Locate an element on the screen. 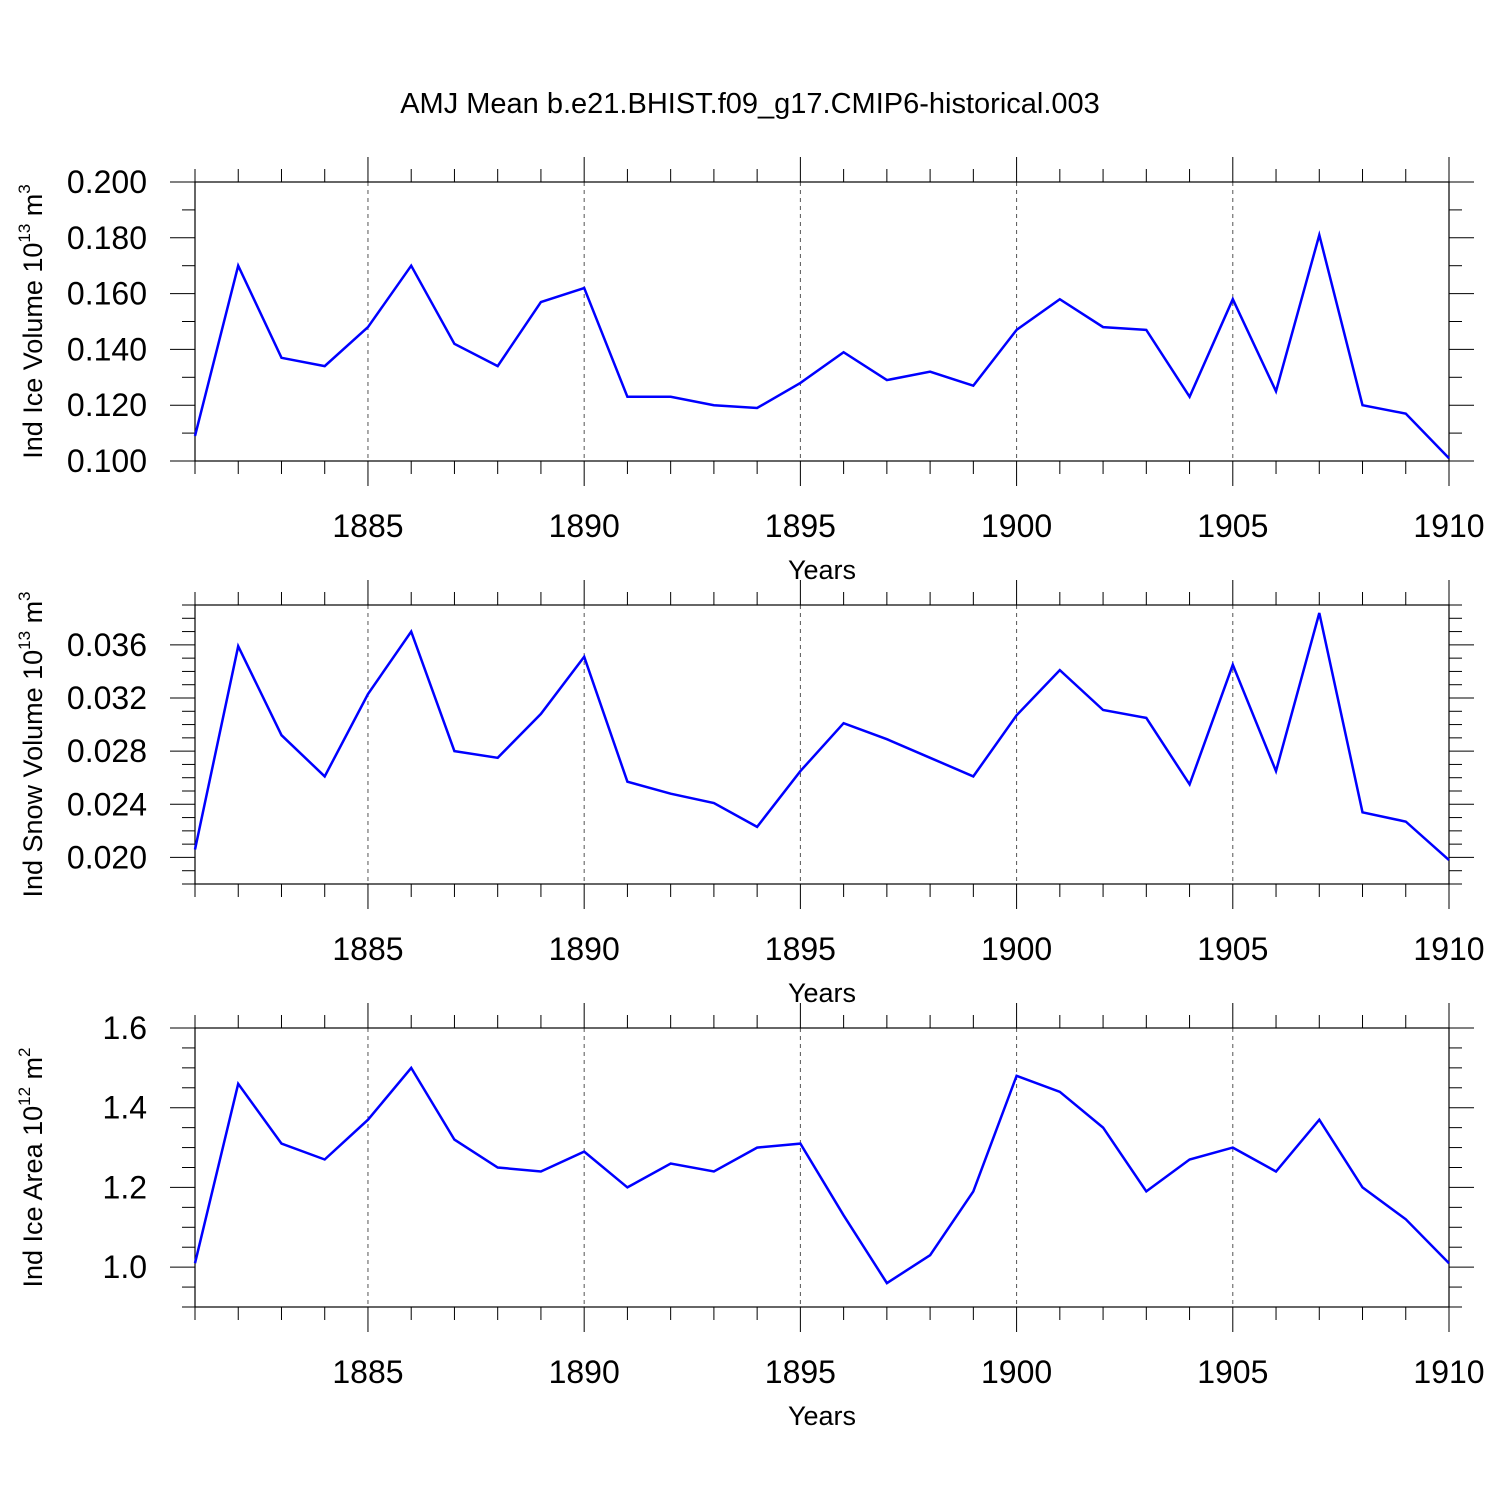 Image resolution: width=1500 pixels, height=1500 pixels. y-tick-label: 0.100 is located at coordinates (107, 461).